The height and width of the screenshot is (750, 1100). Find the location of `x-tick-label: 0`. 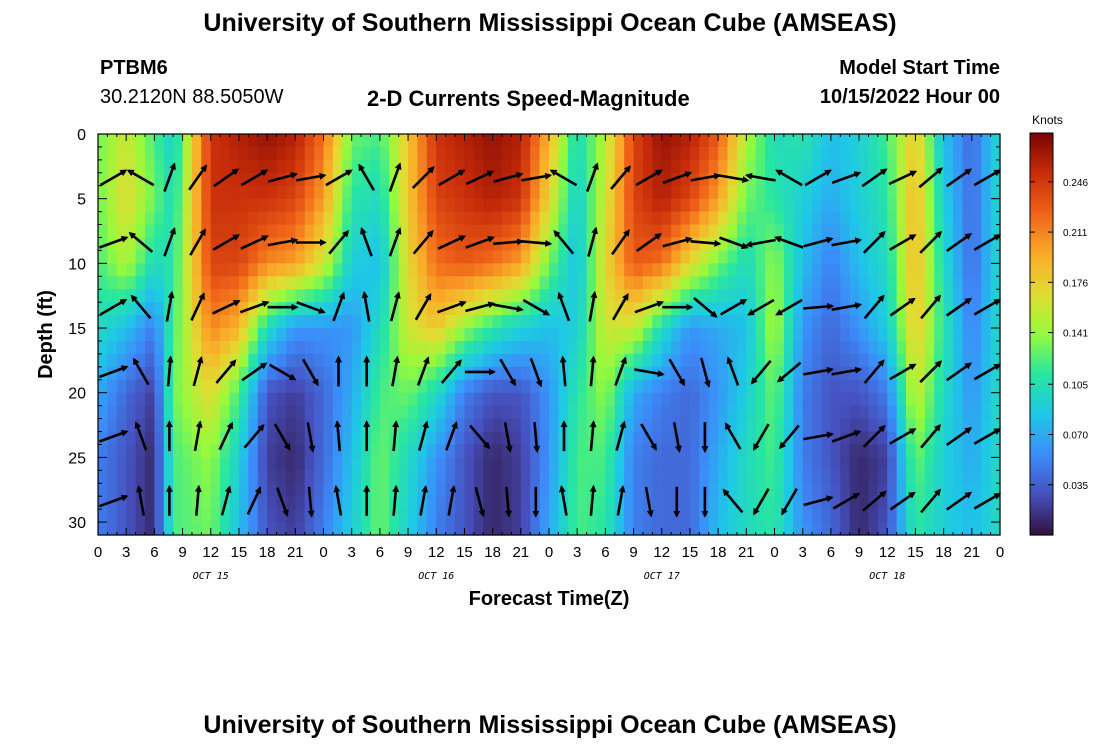

x-tick-label: 0 is located at coordinates (774, 552).